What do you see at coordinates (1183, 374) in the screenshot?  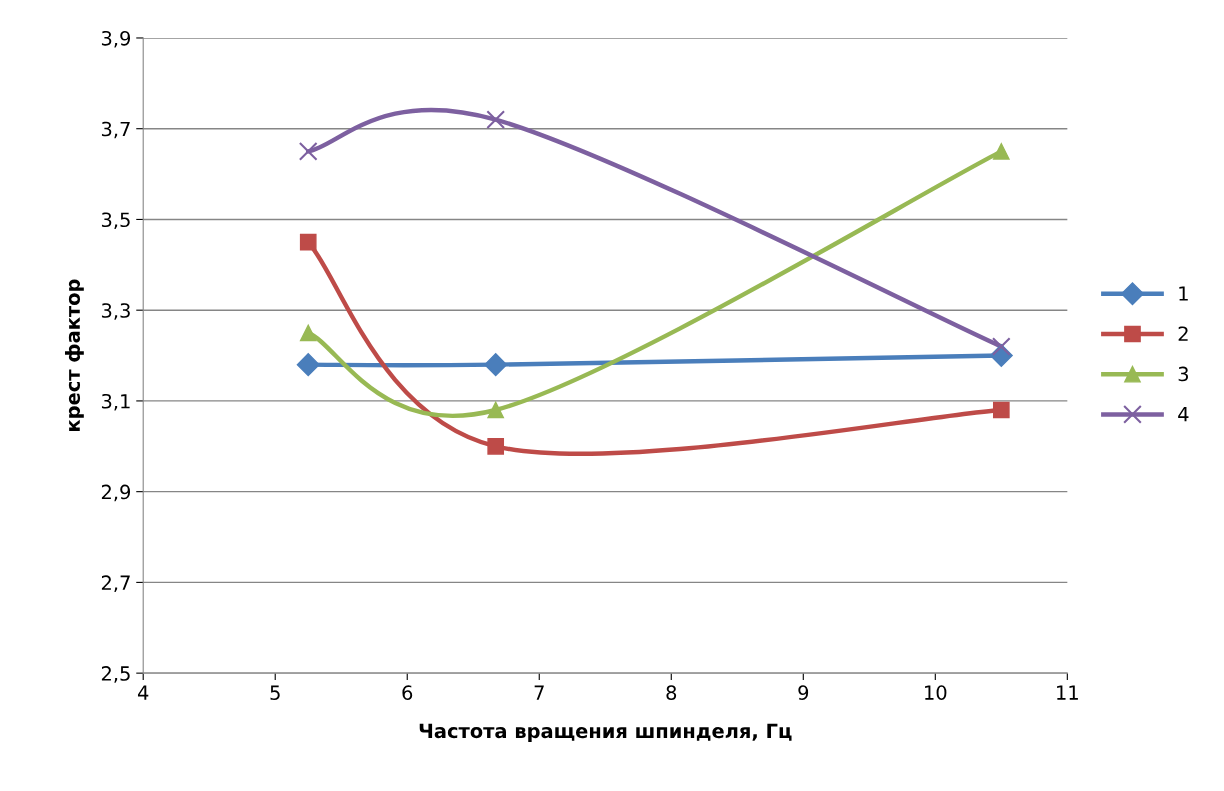 I see `legend-label: 3` at bounding box center [1183, 374].